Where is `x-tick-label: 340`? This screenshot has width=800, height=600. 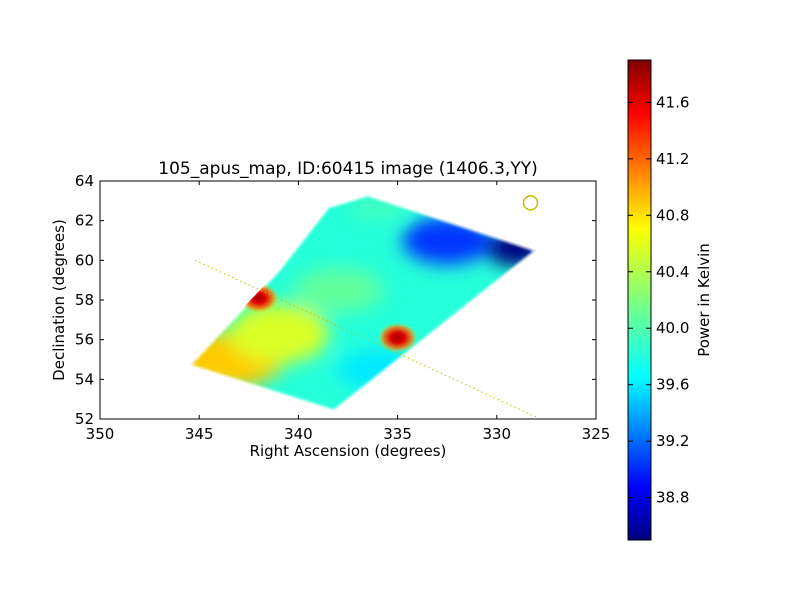 x-tick-label: 340 is located at coordinates (298, 434).